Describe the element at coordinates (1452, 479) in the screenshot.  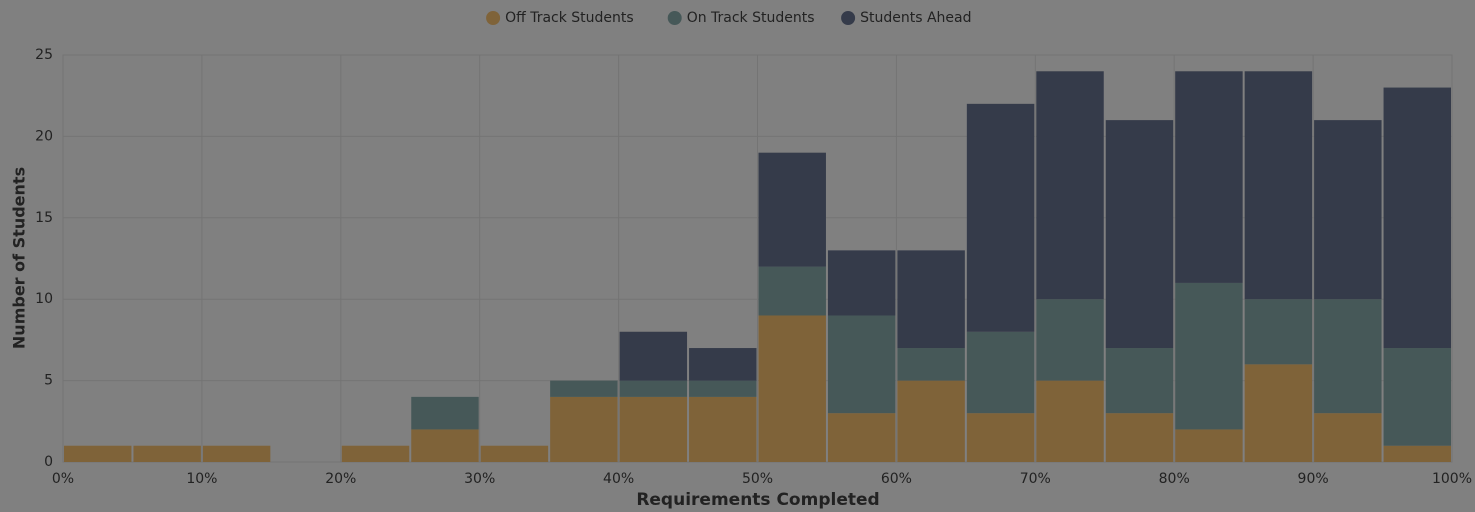
I see `x-tick-label: 100%` at that location.